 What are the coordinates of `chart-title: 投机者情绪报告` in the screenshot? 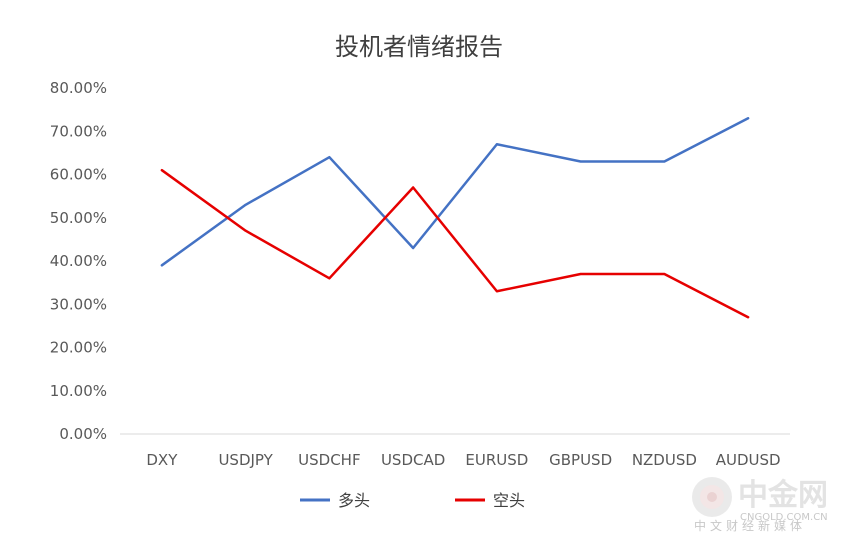 It's located at (419, 47).